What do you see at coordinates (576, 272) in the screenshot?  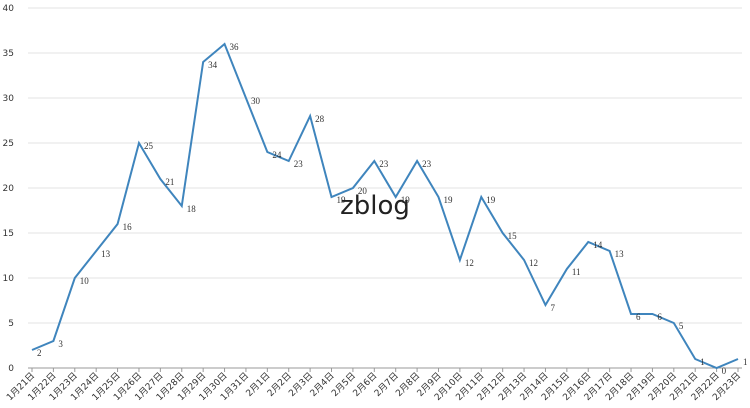 I see `value-label: 11` at bounding box center [576, 272].